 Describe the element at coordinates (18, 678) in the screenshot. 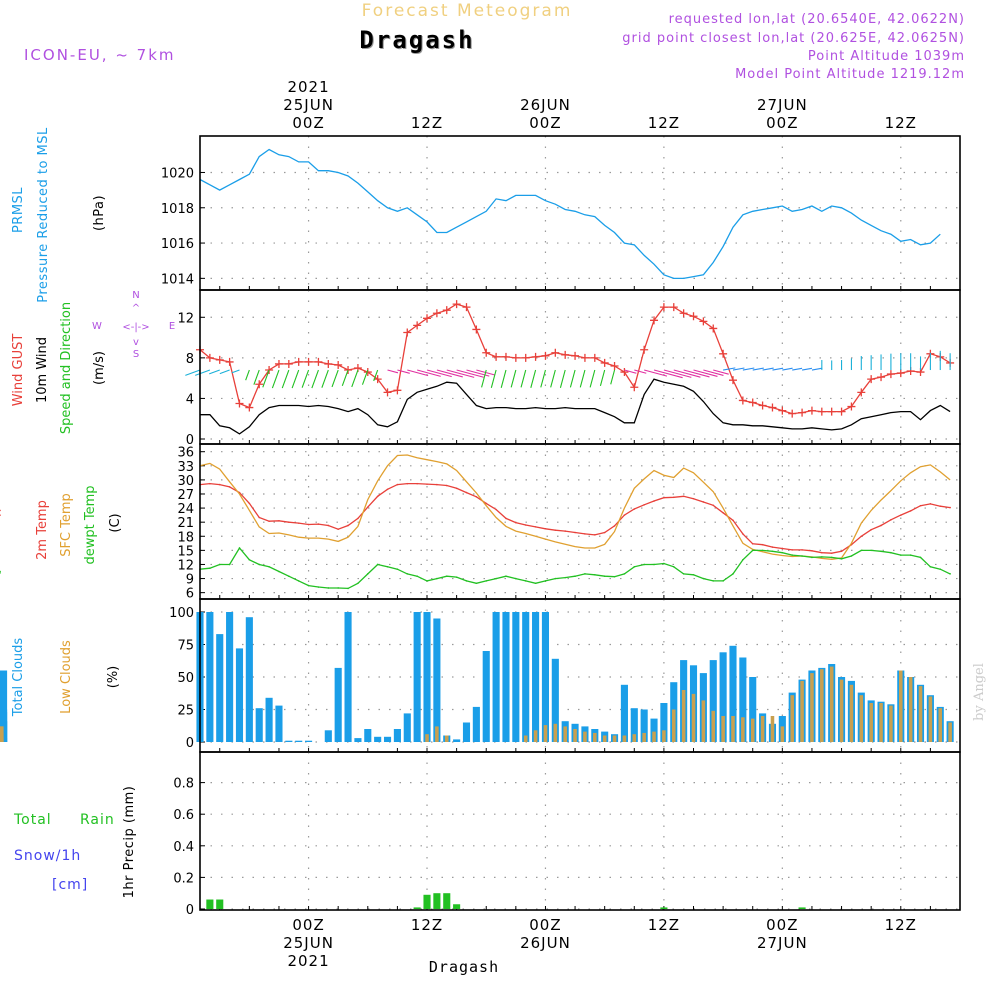

I see `total-clouds-label: Total Clouds` at that location.